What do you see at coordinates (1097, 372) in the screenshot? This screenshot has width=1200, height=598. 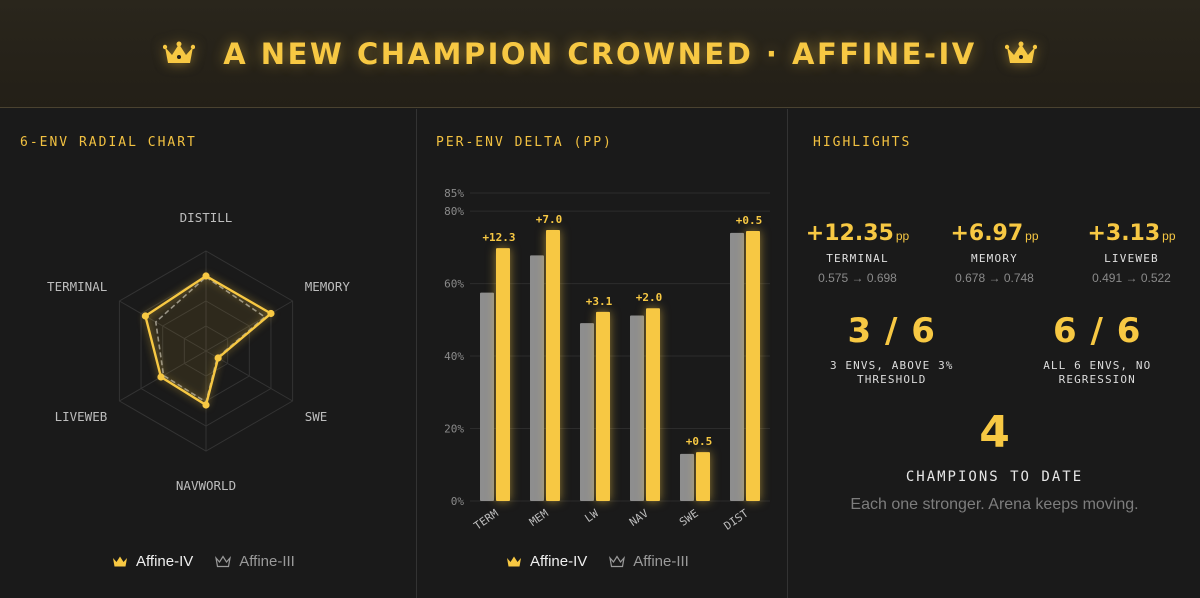 I see `ratio-caption: ALL 6 ENVS, NO REGRESSION` at bounding box center [1097, 372].